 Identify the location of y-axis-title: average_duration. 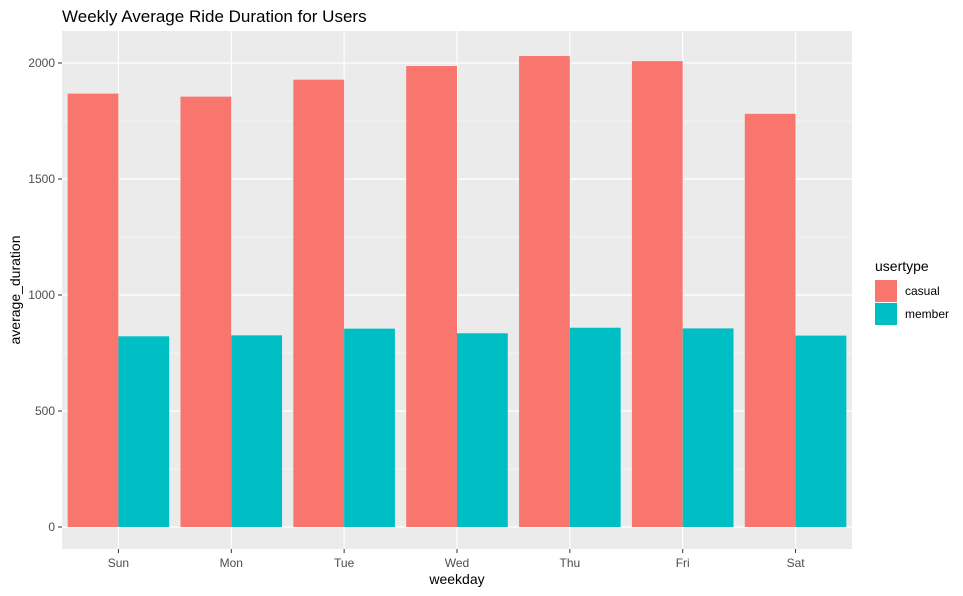
(15, 290).